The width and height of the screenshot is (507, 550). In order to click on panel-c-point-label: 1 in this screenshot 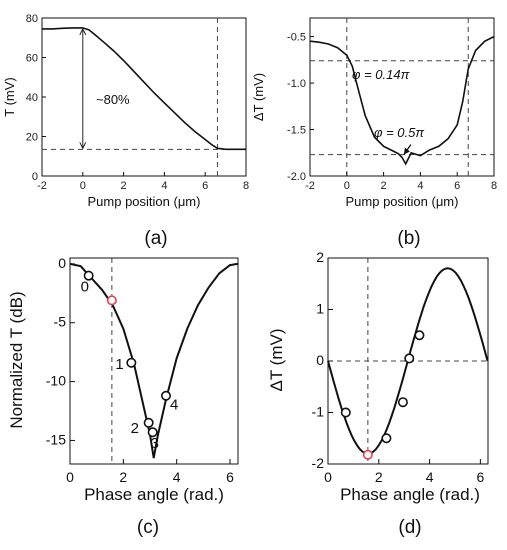, I will do `click(119, 364)`.